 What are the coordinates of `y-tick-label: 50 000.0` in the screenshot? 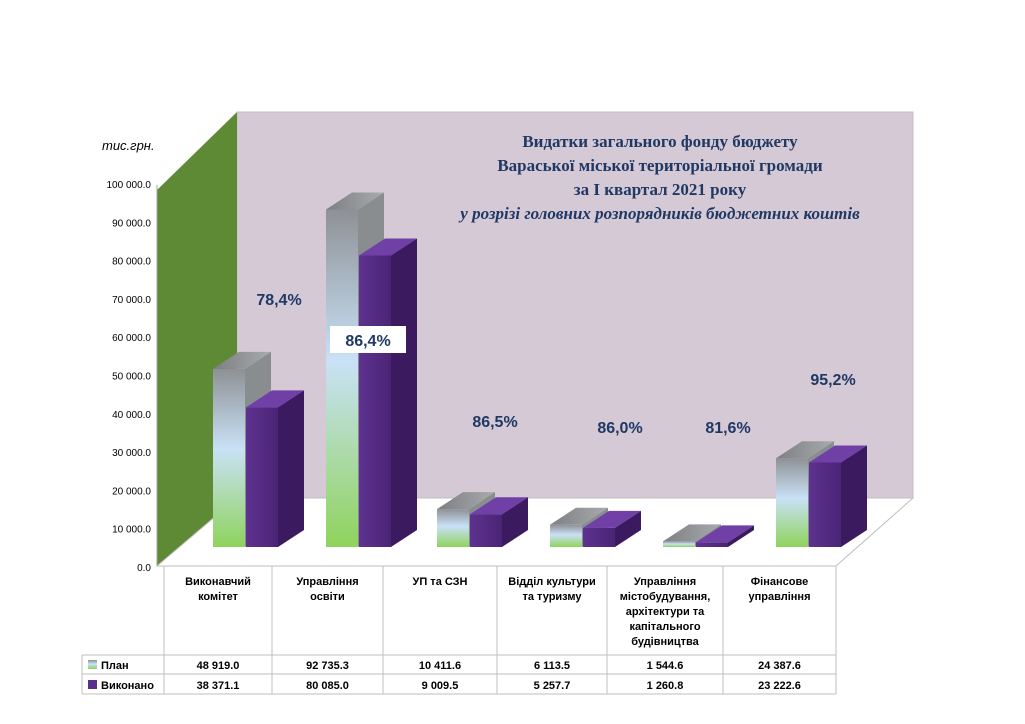 It's located at (131, 377).